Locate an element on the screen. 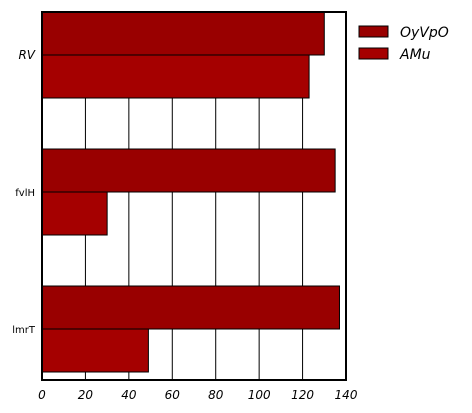  x-tick-label: 100 is located at coordinates (259, 395).